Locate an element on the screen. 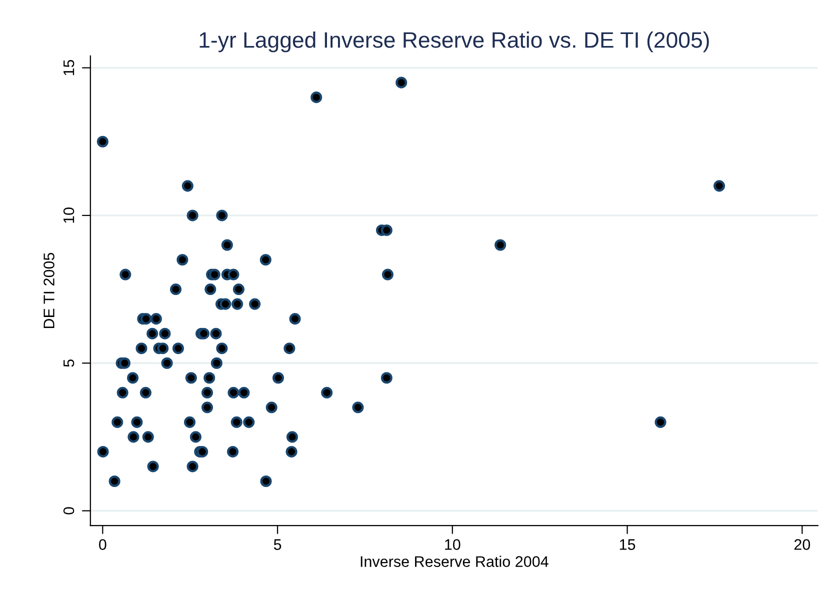 The width and height of the screenshot is (822, 602). x-tick-label: 15 is located at coordinates (628, 544).